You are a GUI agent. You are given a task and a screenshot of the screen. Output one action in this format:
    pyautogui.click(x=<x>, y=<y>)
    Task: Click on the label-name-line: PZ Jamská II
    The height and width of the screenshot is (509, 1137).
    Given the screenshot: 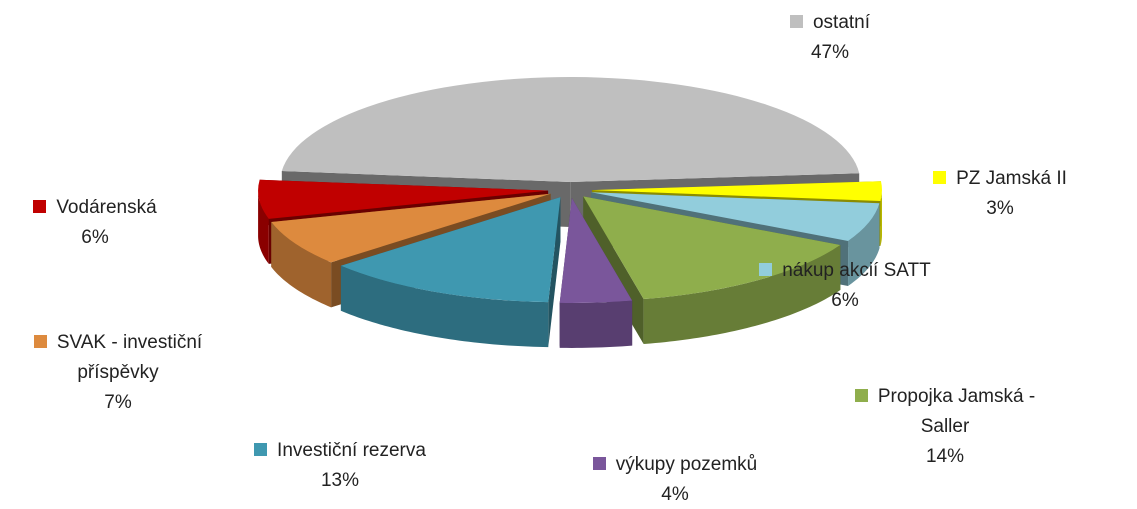 What is the action you would take?
    pyautogui.click(x=1000, y=179)
    